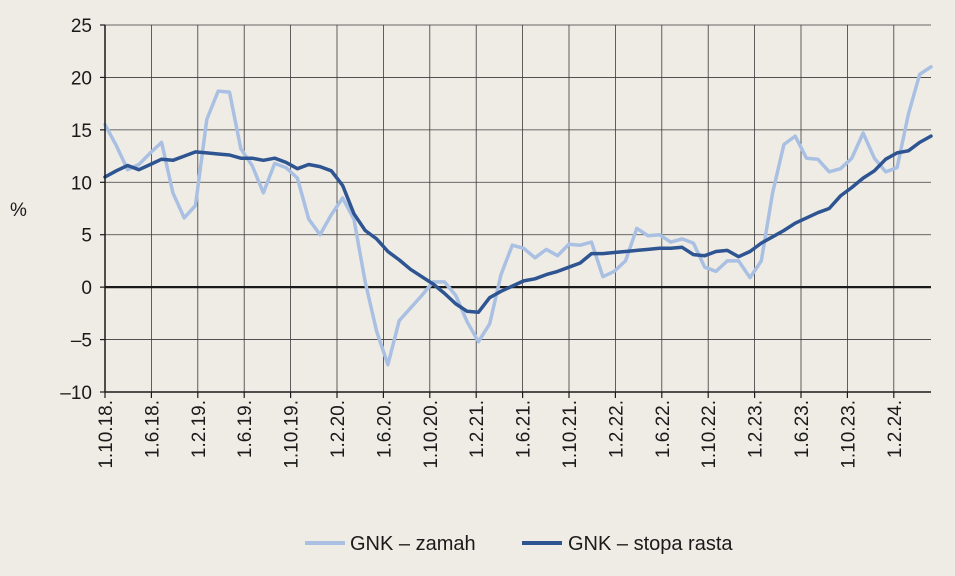  What do you see at coordinates (650, 544) in the screenshot?
I see `legend-label-stopa-rasta: GNK – stopa rasta` at bounding box center [650, 544].